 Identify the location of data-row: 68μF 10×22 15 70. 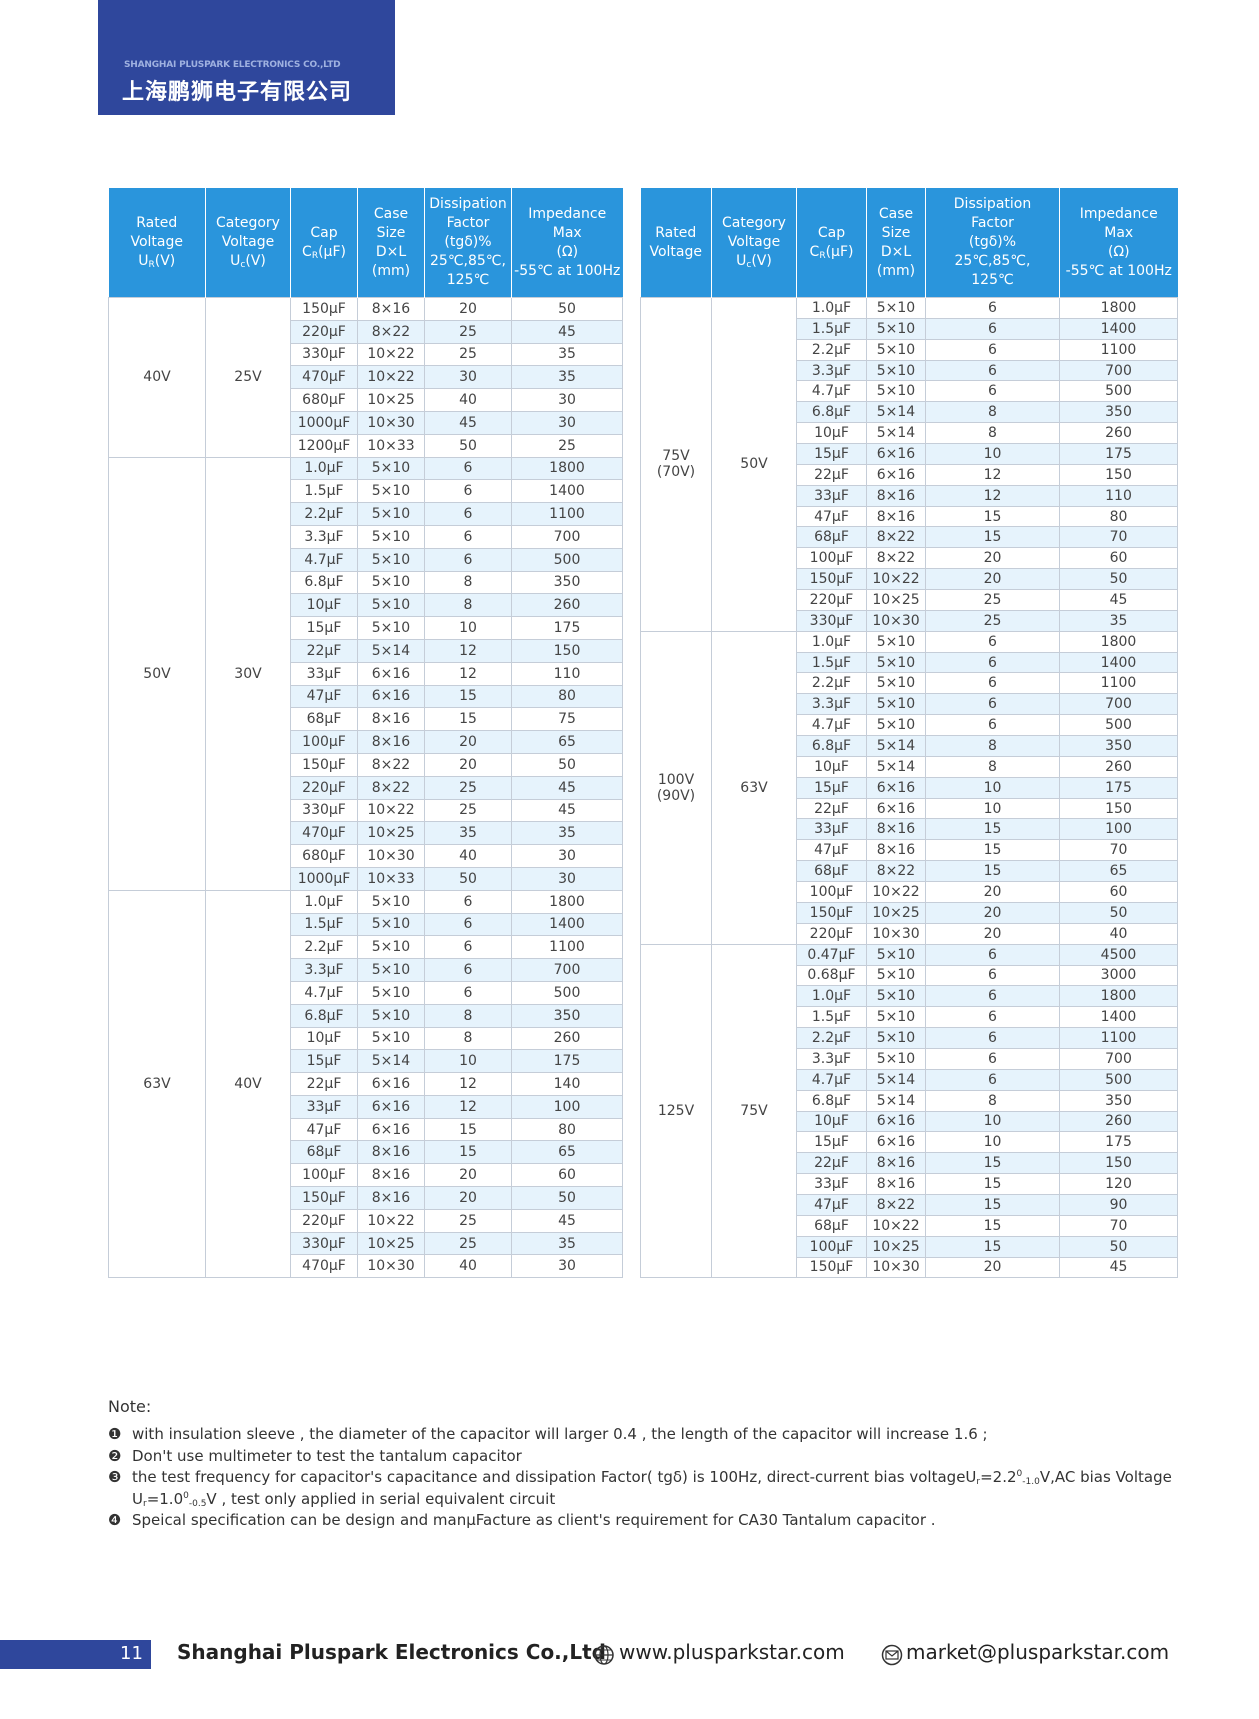
(909, 1225).